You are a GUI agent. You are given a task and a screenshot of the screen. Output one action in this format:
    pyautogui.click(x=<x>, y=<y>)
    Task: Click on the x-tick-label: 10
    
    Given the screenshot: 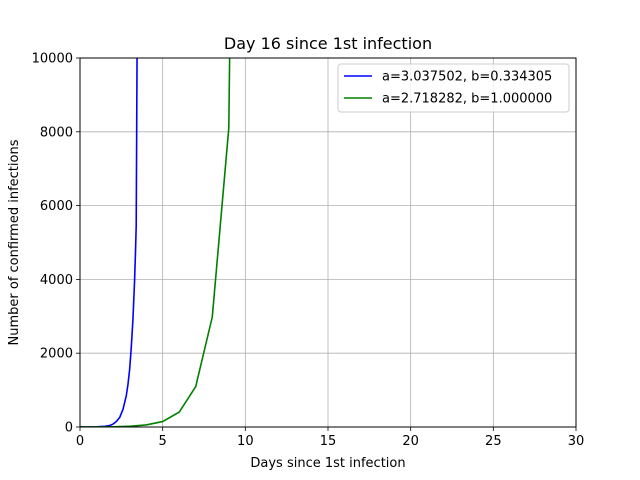 What is the action you would take?
    pyautogui.click(x=245, y=441)
    